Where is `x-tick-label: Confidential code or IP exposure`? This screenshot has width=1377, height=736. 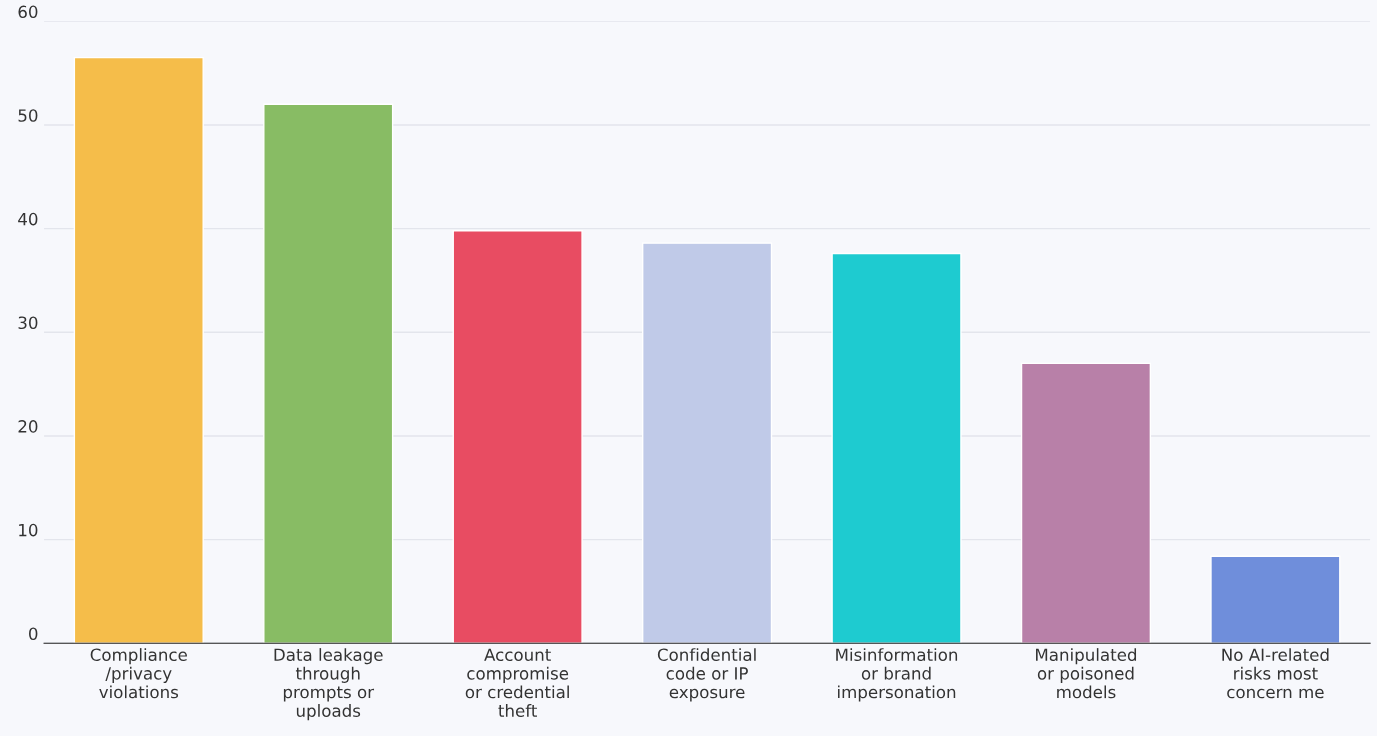
x-tick-label: Confidential code or IP exposure is located at coordinates (706, 675).